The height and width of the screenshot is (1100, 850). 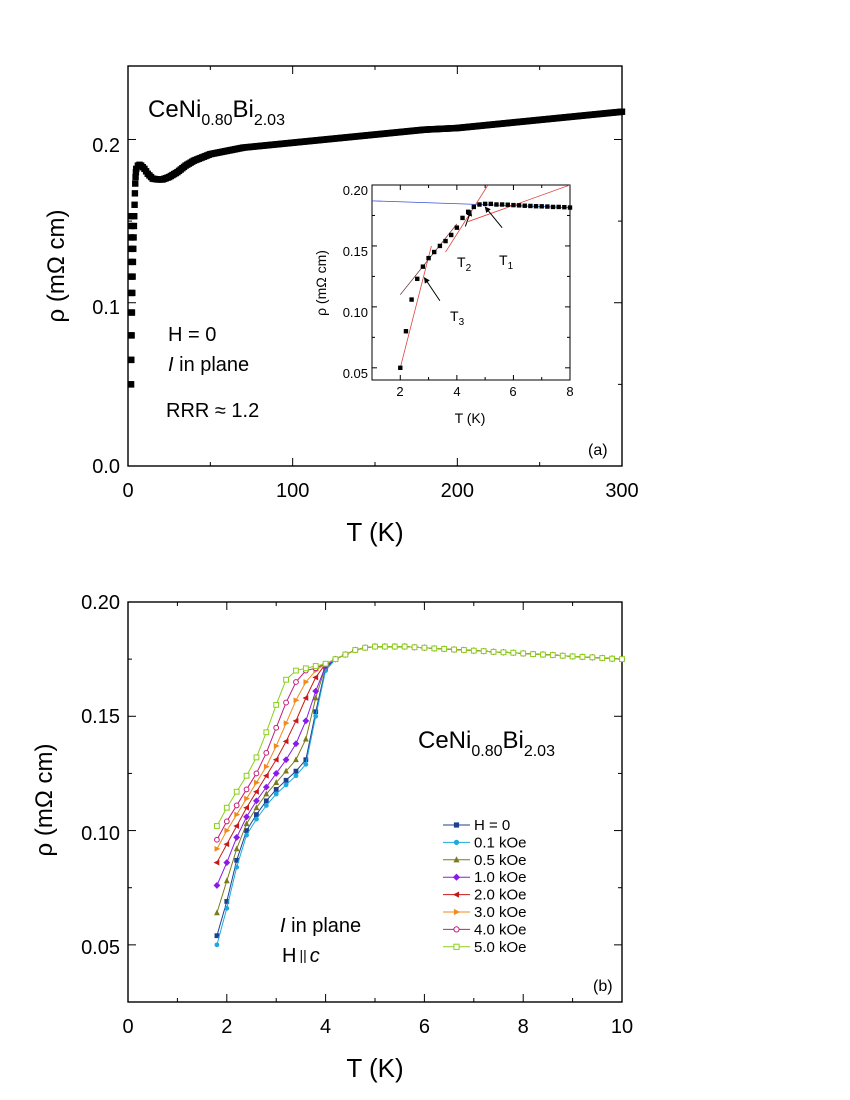 I want to click on inset-frame, so click(x=471, y=282).